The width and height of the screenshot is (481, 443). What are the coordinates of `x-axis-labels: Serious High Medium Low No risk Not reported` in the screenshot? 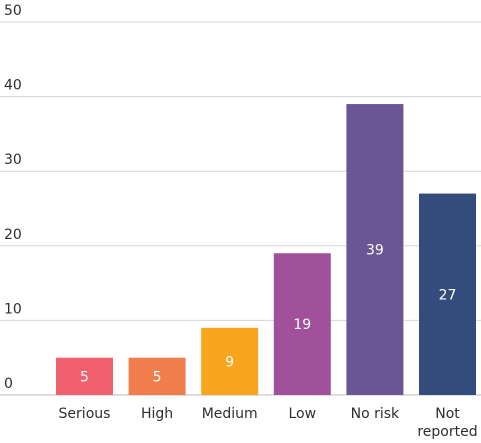 It's located at (268, 423).